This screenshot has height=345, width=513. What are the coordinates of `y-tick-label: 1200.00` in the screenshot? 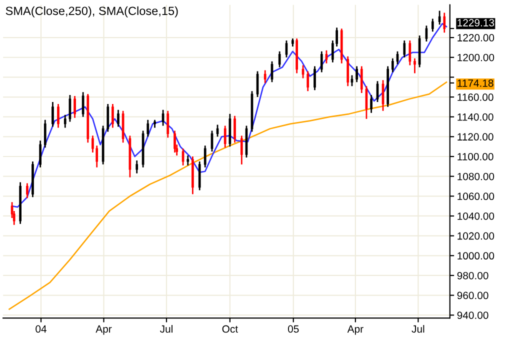 It's located at (476, 58).